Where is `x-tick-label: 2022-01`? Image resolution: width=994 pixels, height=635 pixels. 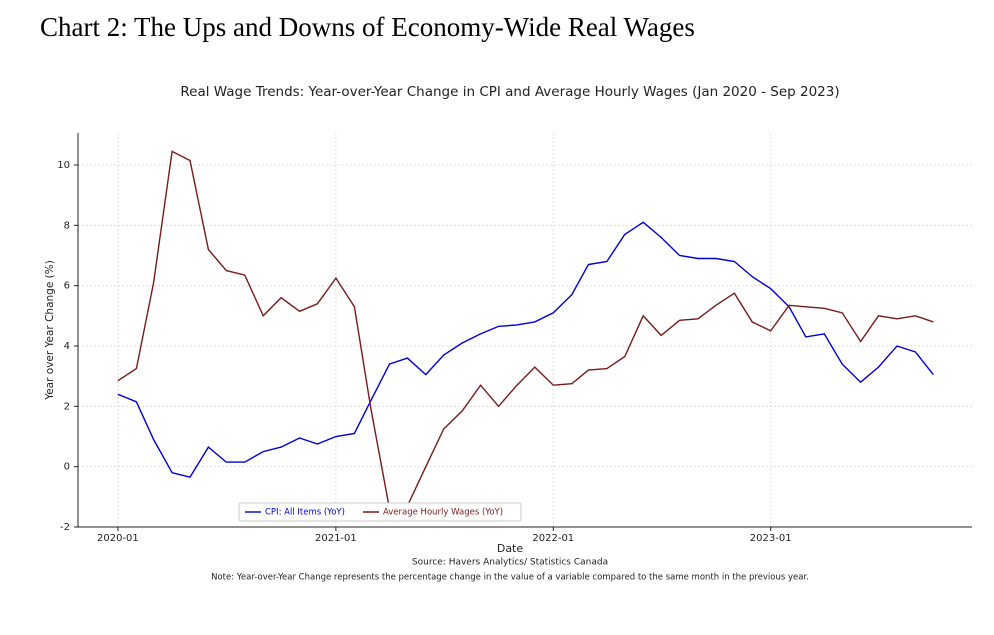
x-tick-label: 2022-01 is located at coordinates (553, 538).